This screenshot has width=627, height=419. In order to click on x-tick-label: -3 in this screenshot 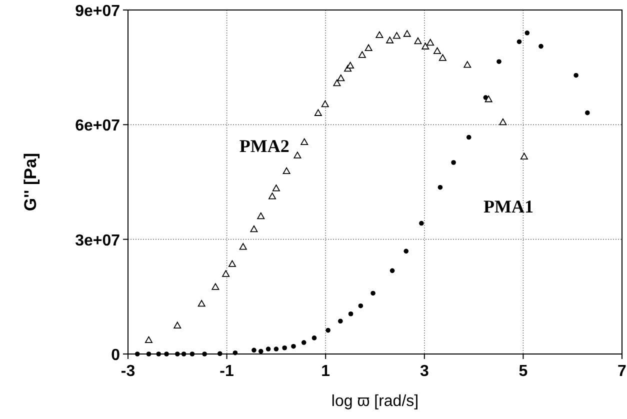, I will do `click(128, 371)`.